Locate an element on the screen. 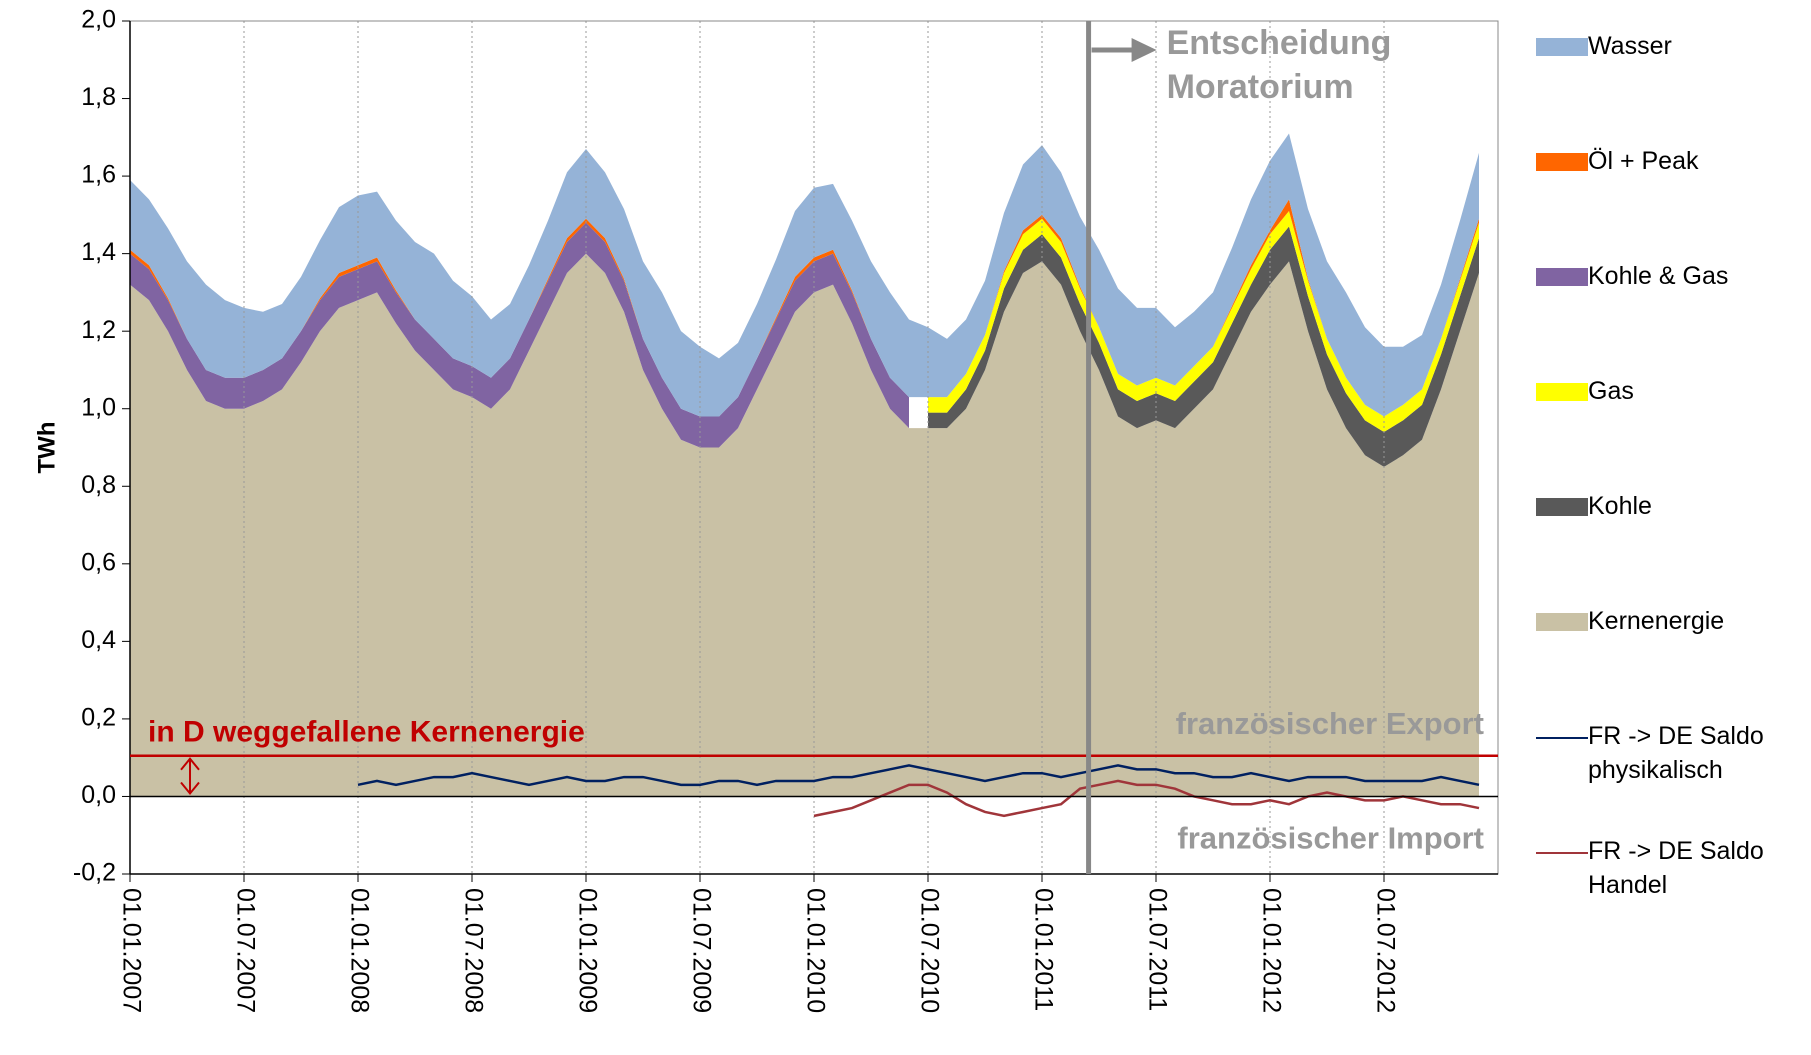  legend-item: Kohle & Gas is located at coordinates (1673, 277).